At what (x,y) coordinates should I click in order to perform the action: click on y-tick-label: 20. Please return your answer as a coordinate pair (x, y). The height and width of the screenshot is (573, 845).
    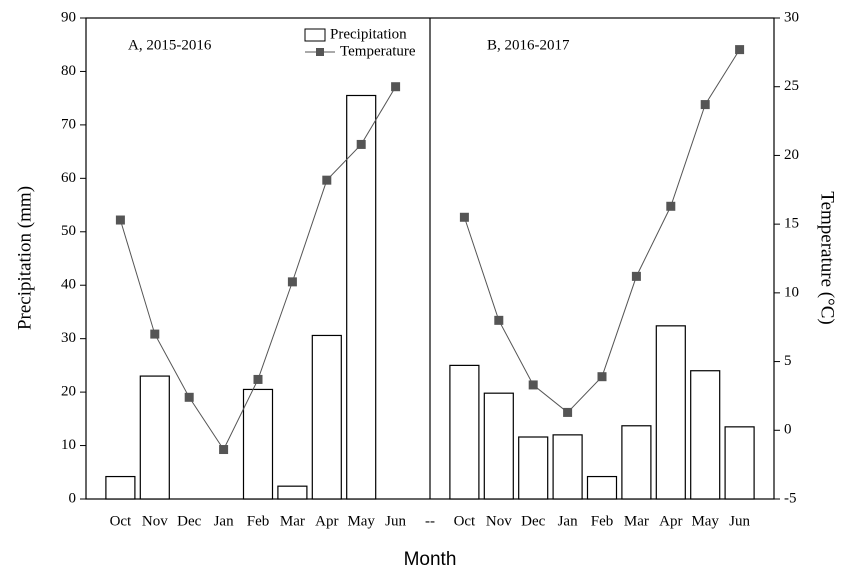
    Looking at the image, I should click on (68, 392).